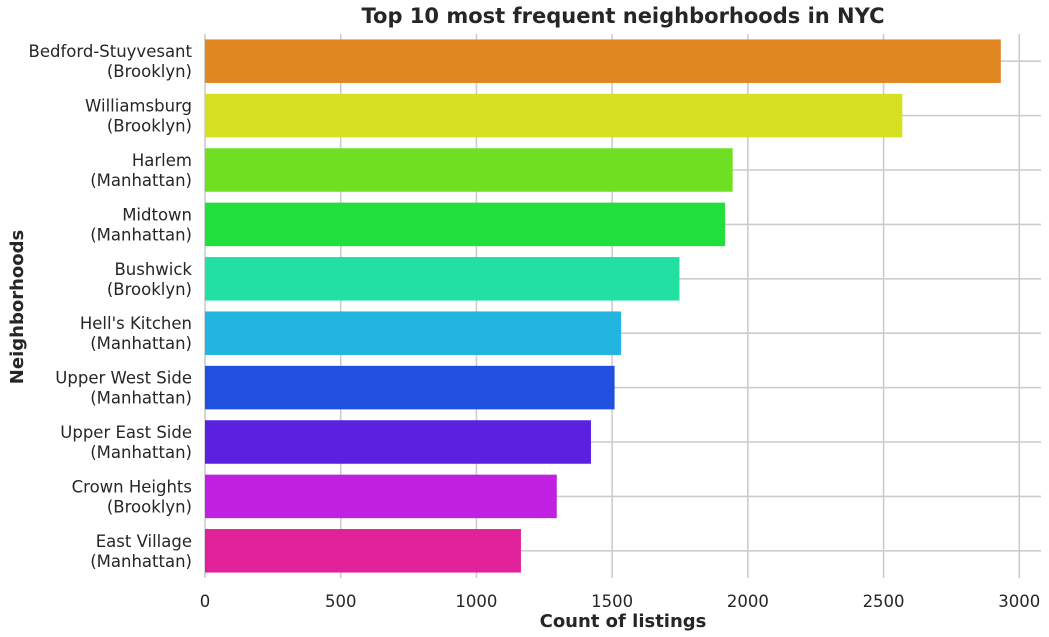 The width and height of the screenshot is (1049, 637). Describe the element at coordinates (1019, 601) in the screenshot. I see `x-tick-label: 3000` at that location.